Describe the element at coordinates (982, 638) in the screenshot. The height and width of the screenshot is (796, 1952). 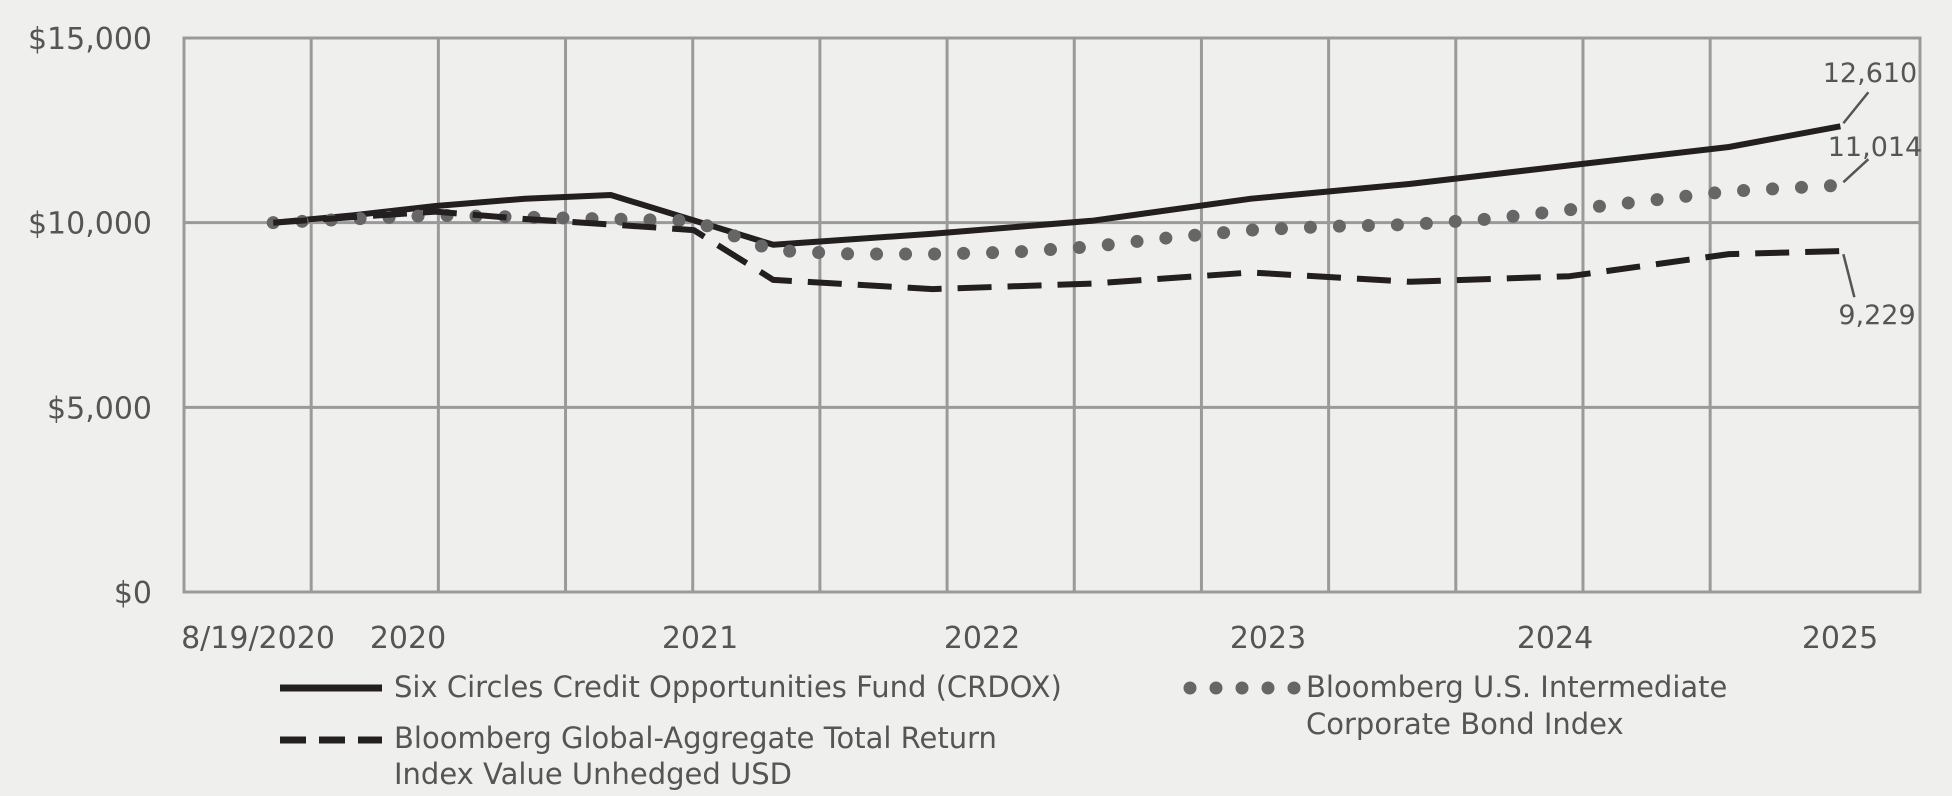
I see `x-tick-label: 2022` at that location.